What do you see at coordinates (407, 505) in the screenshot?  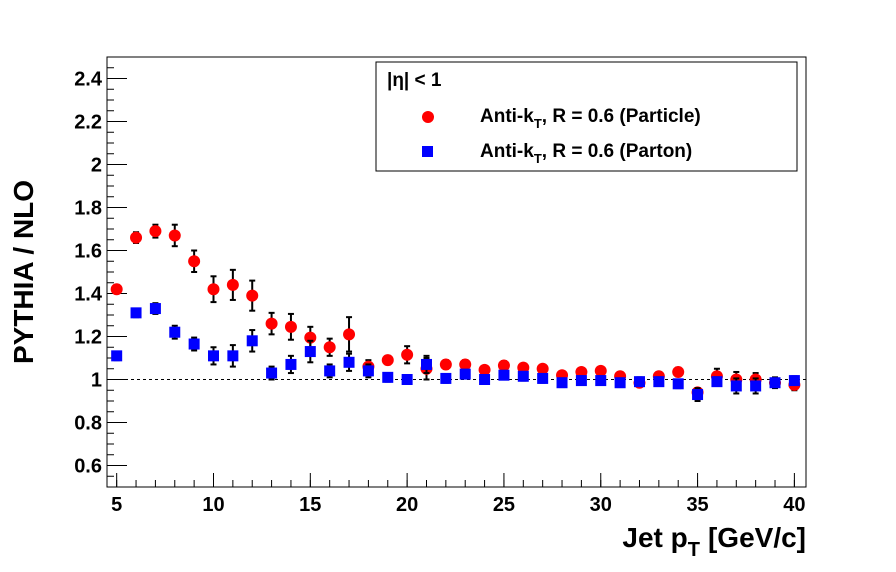 I see `x-tick-label: 20` at bounding box center [407, 505].